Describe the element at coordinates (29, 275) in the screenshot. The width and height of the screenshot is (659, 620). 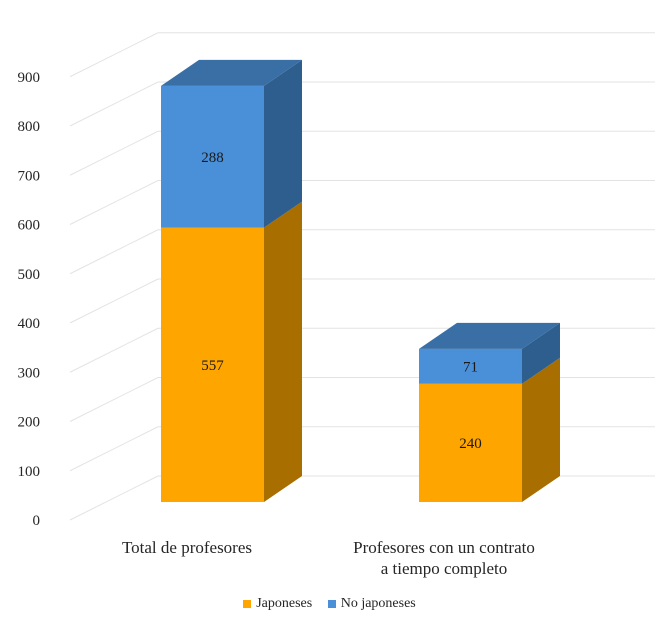
I see `y-tick-label: 500` at that location.